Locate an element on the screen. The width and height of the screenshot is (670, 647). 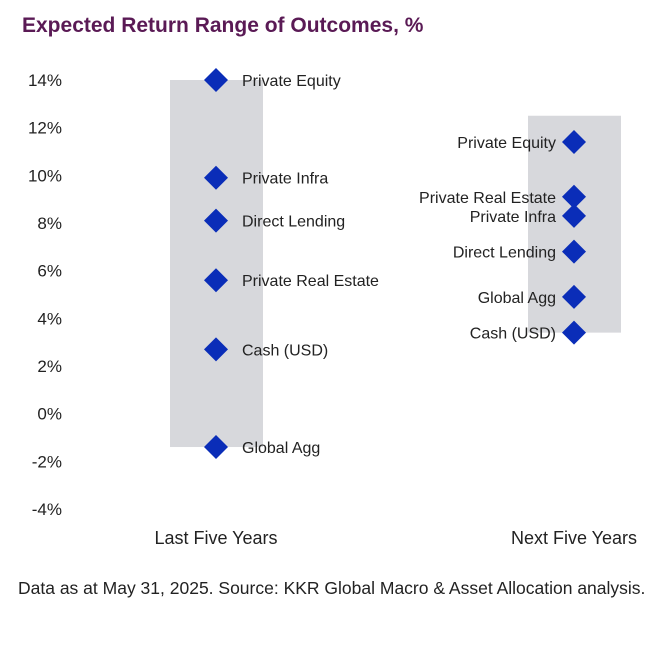
range-band is located at coordinates (216, 264).